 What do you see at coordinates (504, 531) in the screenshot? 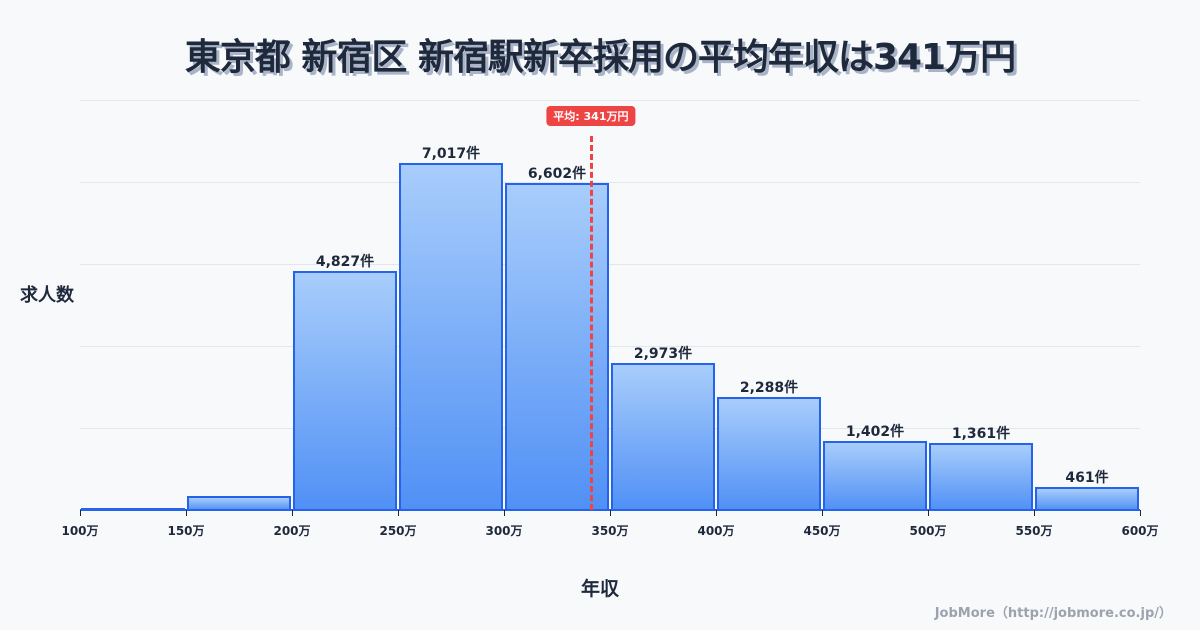
I see `x-tick-label: 300万` at bounding box center [504, 531].